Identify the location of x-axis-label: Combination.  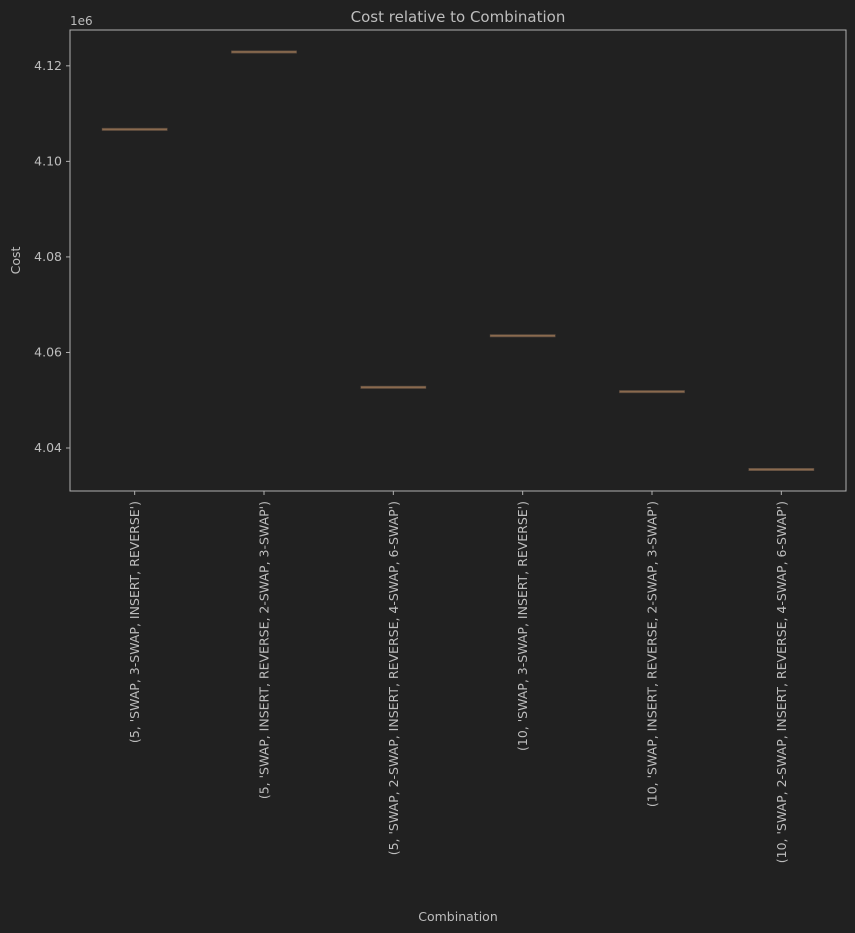
(458, 916).